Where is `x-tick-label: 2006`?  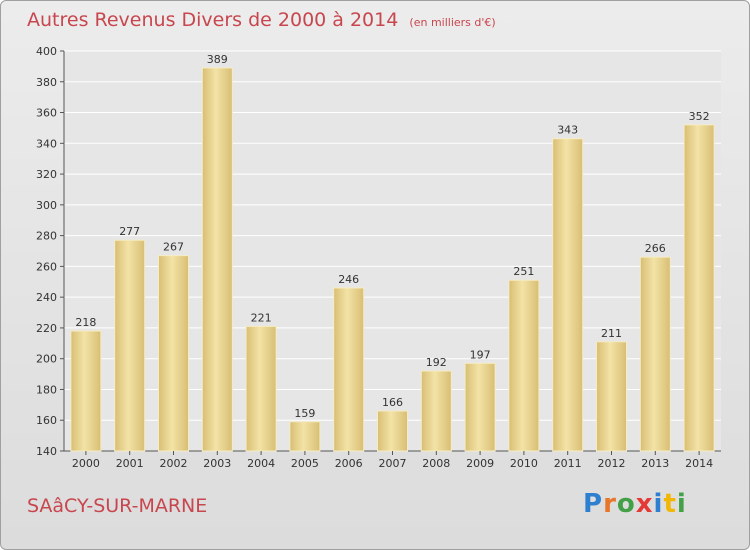 x-tick-label: 2006 is located at coordinates (349, 463).